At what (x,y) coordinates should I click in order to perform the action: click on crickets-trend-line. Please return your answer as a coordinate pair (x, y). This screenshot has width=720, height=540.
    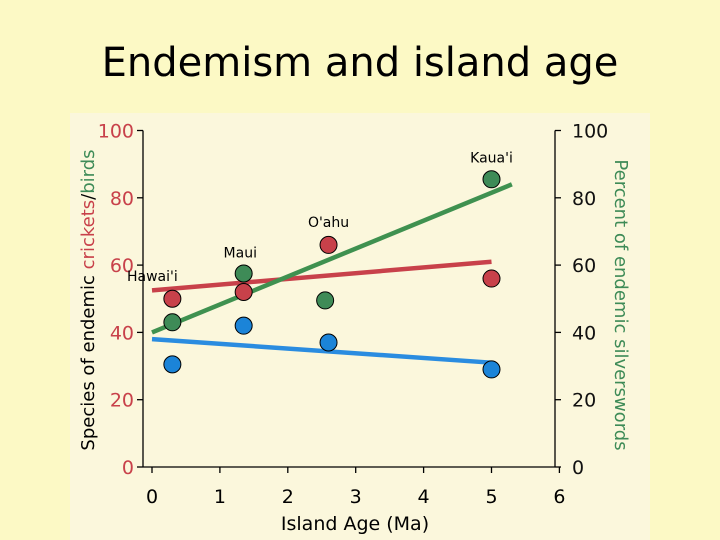
    Looking at the image, I should click on (321, 276).